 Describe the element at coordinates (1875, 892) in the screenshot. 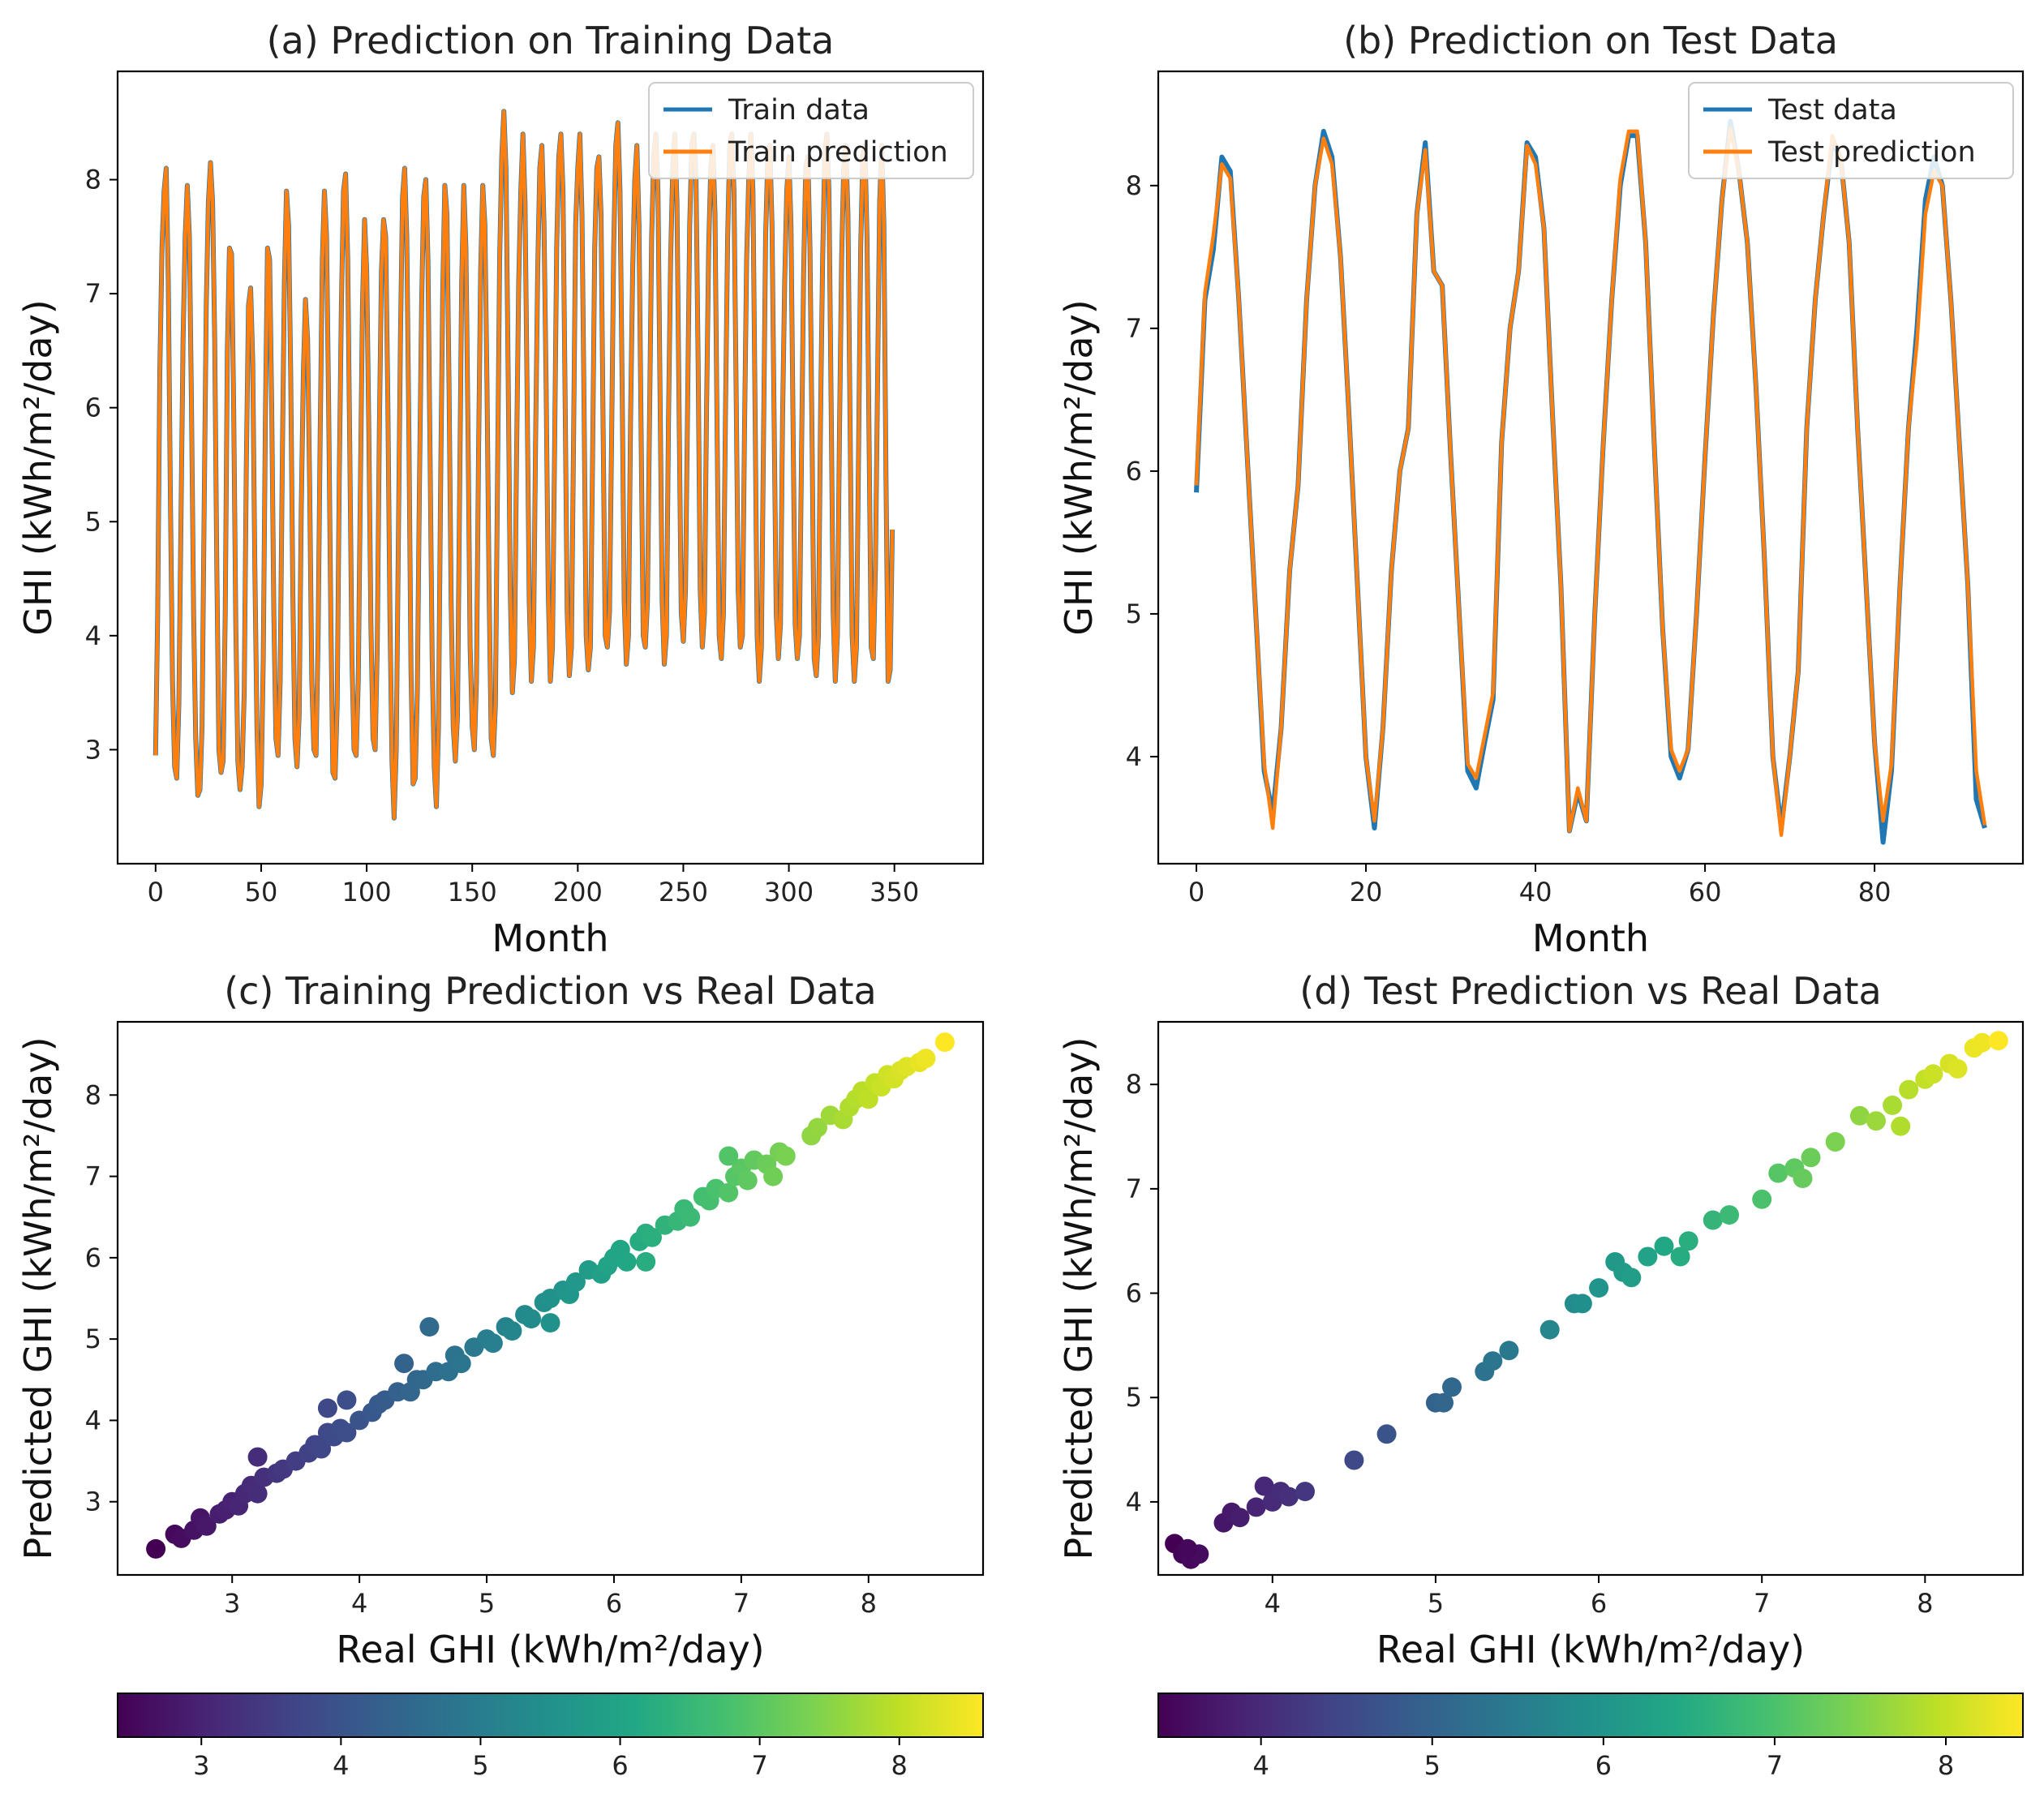

I see `x-tick-label: 80` at that location.